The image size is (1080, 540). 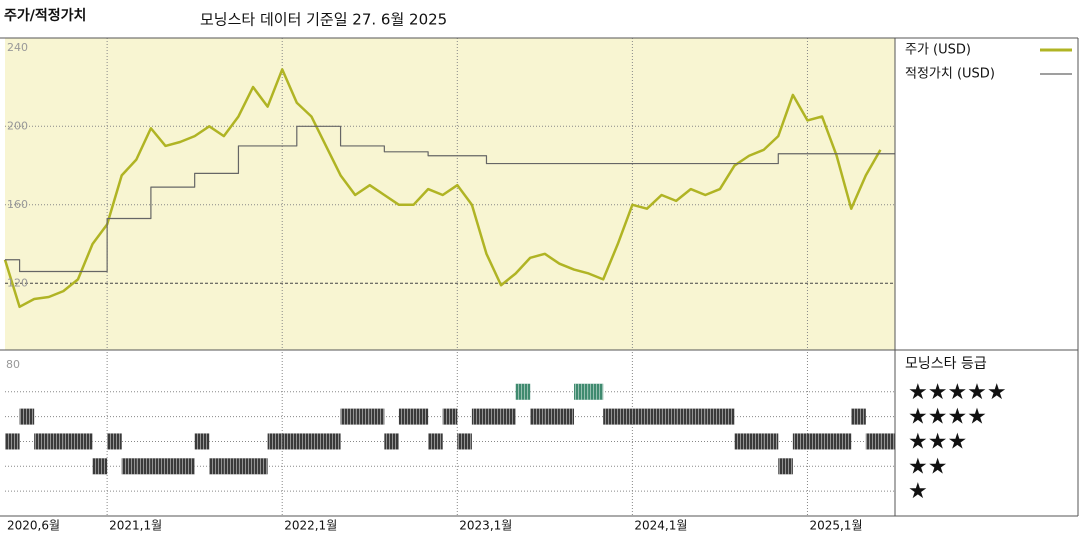 I want to click on rating-label: ★★, so click(x=927, y=466).